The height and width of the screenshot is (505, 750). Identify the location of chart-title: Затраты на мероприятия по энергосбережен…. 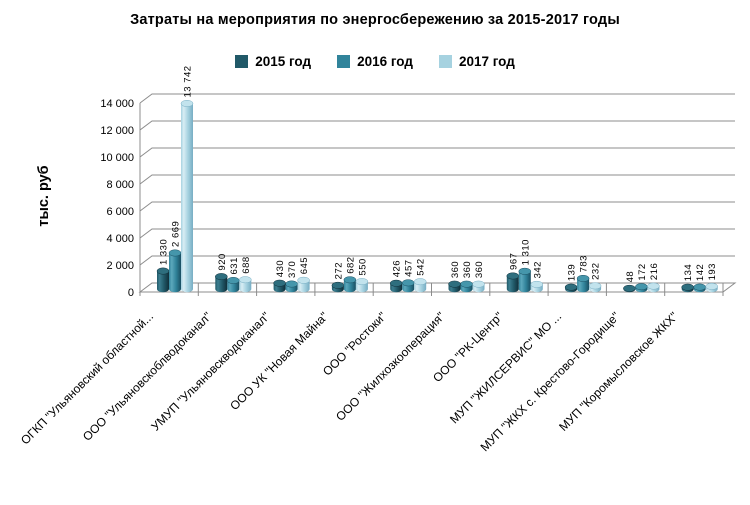
(375, 20).